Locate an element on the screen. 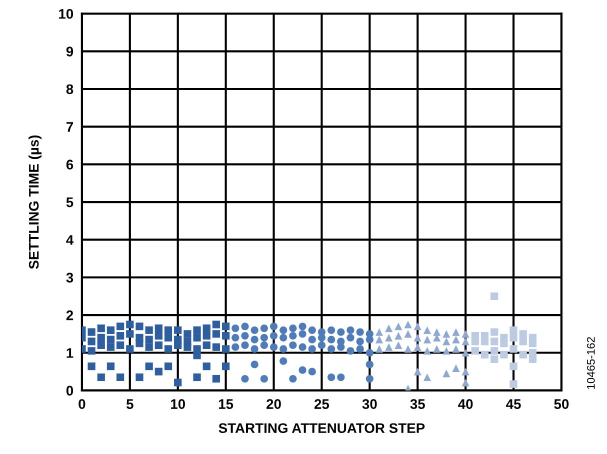 The image size is (607, 454). x-tick-label: 50 is located at coordinates (561, 404).